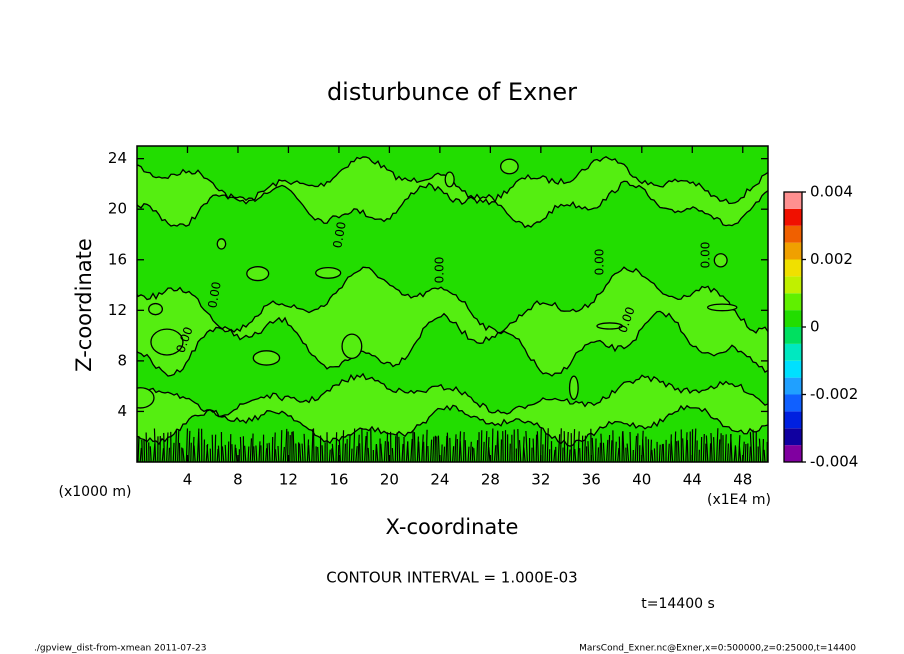 The image size is (904, 654). Describe the element at coordinates (641, 480) in the screenshot. I see `x-tick-label: 40` at that location.